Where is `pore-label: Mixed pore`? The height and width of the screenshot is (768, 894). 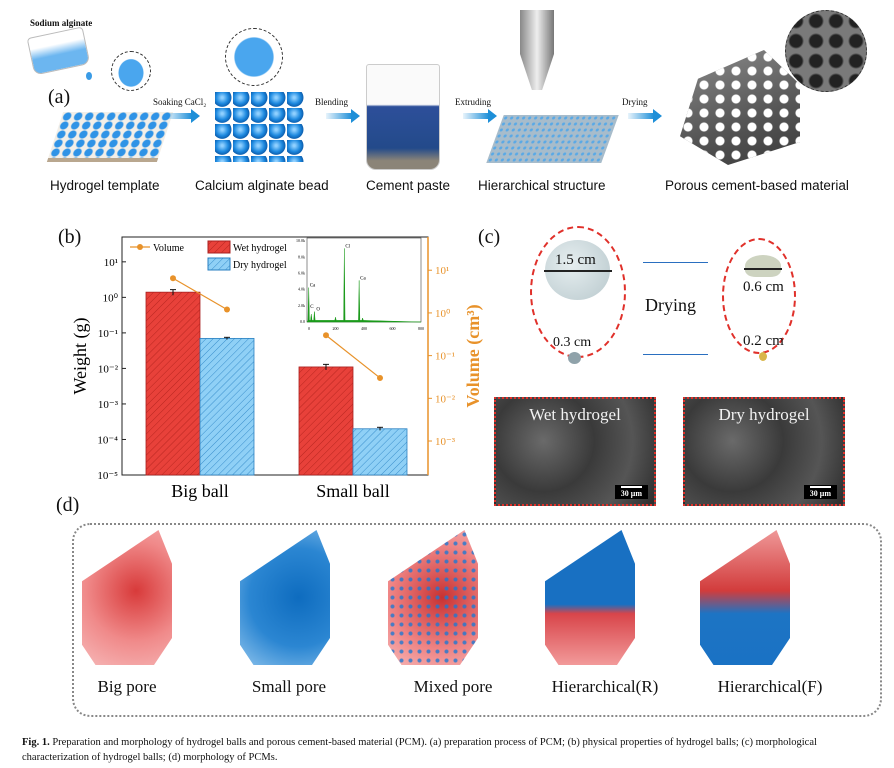
pore-label: Mixed pore is located at coordinates (453, 686).